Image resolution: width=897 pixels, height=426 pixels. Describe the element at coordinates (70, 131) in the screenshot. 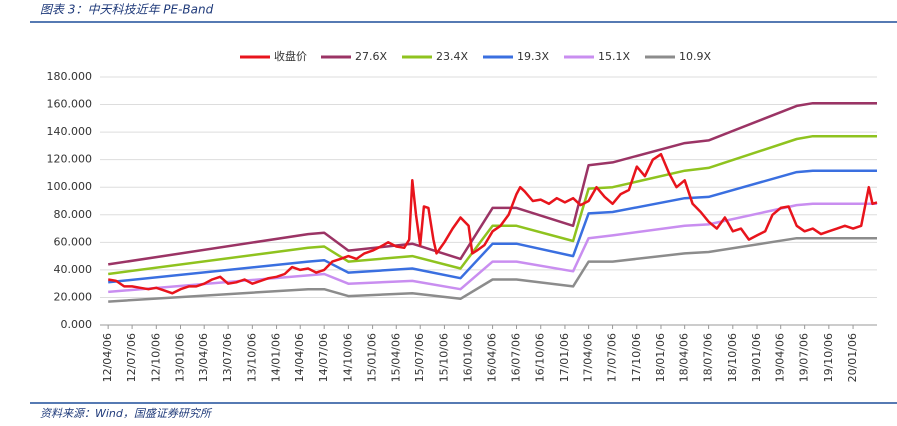

I see `y-tick-label: 140.000` at that location.